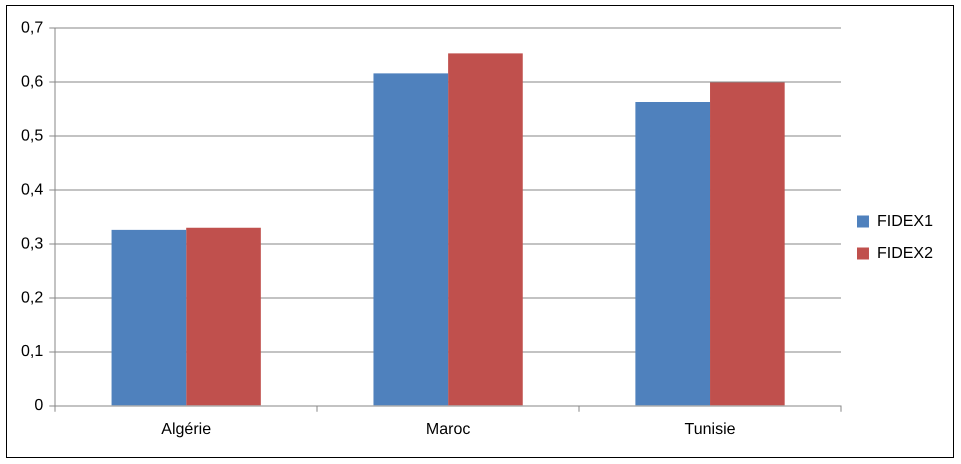 The image size is (961, 464). Describe the element at coordinates (32, 351) in the screenshot. I see `y-tick-label: 0,1` at that location.